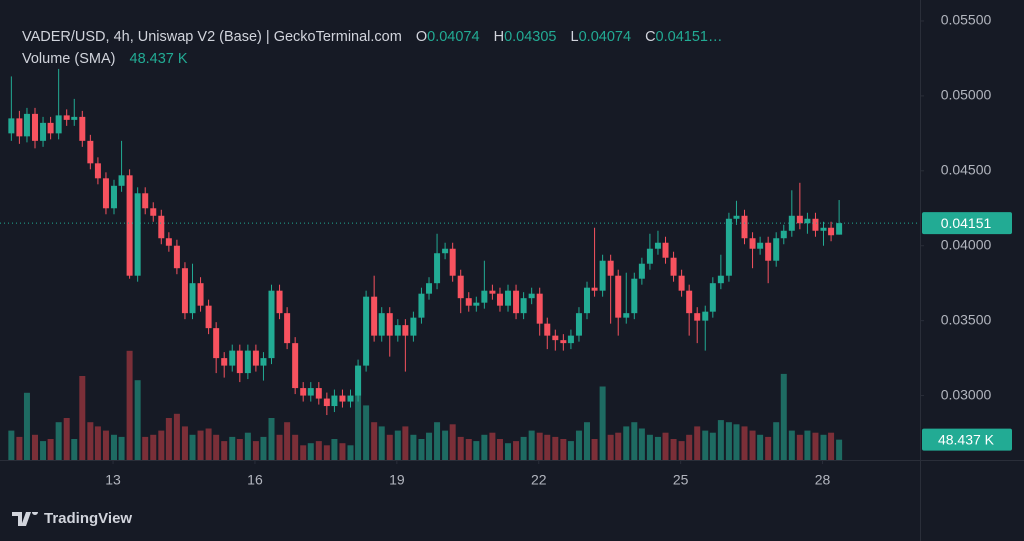  What do you see at coordinates (25, 518) in the screenshot?
I see `brand-logo` at bounding box center [25, 518].